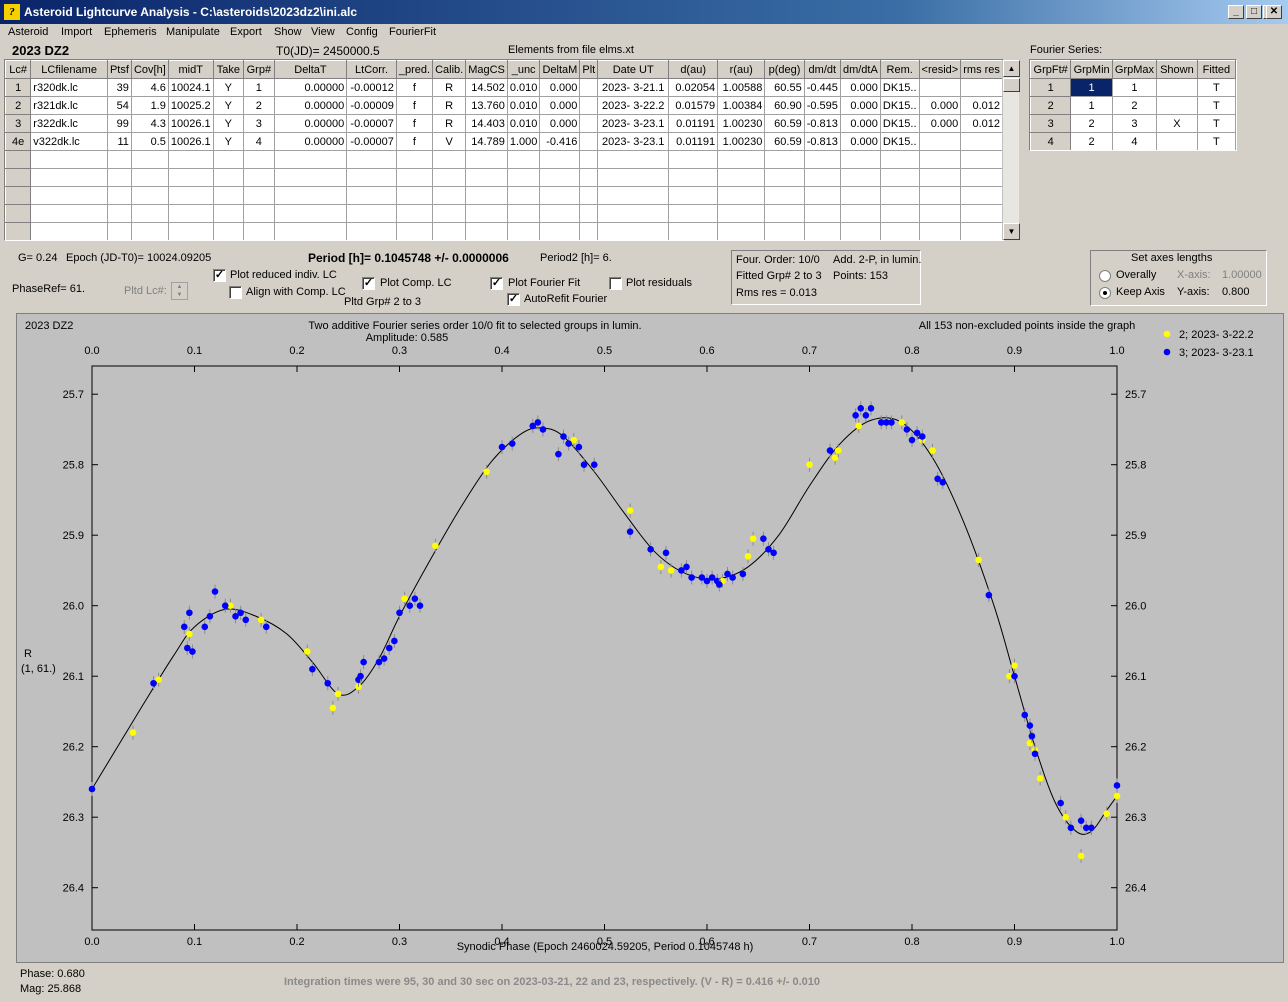  Describe the element at coordinates (524, 141) in the screenshot. I see `lc-cell: 1.000` at that location.